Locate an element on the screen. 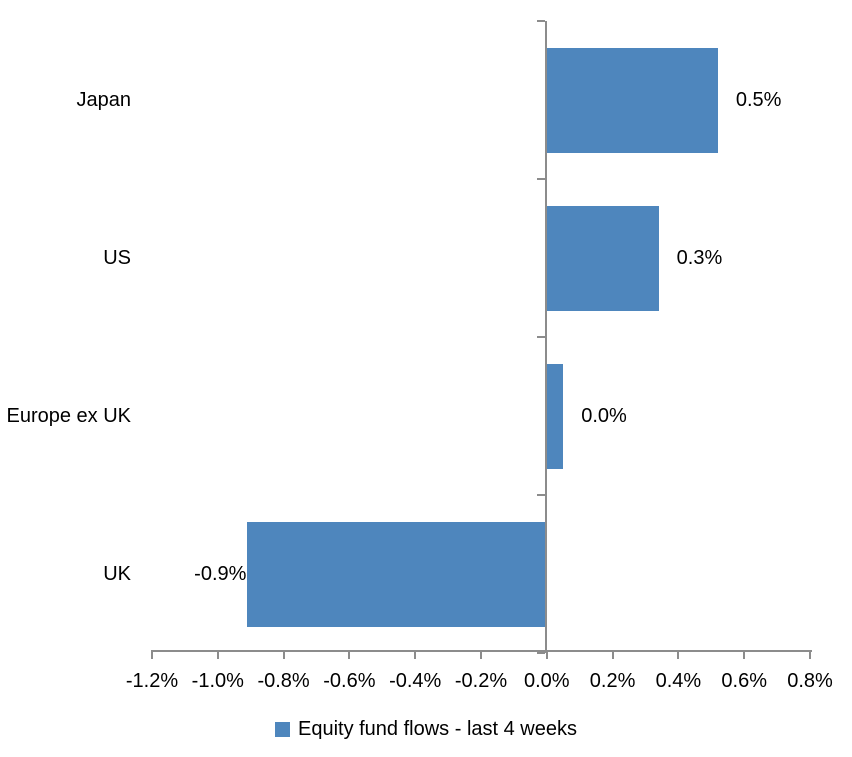 The image size is (852, 757). bar-japan is located at coordinates (632, 100).